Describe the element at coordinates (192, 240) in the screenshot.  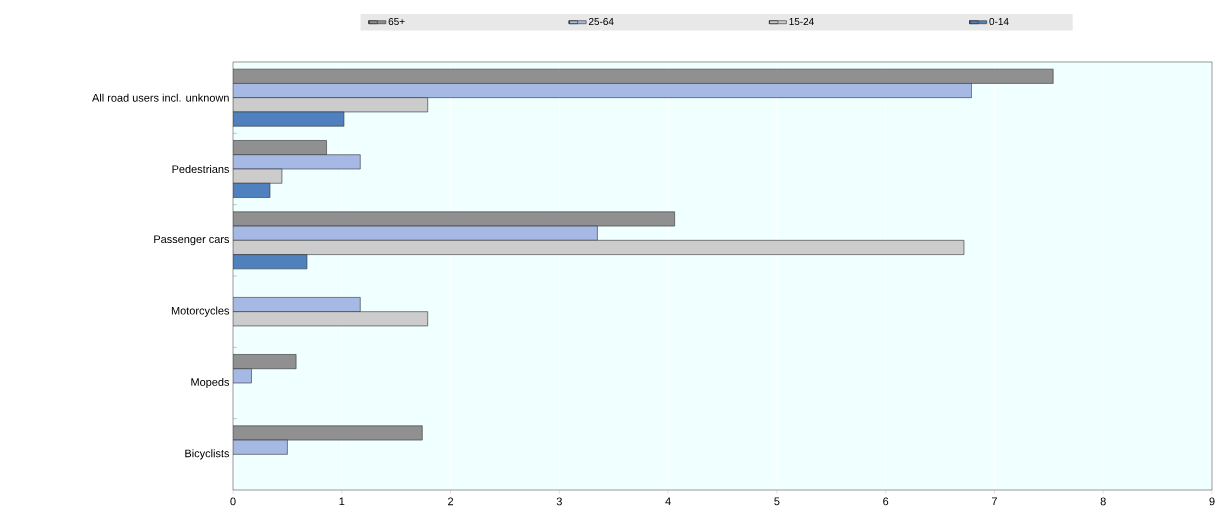
I see `y-tick-label: Passenger cars` at that location.